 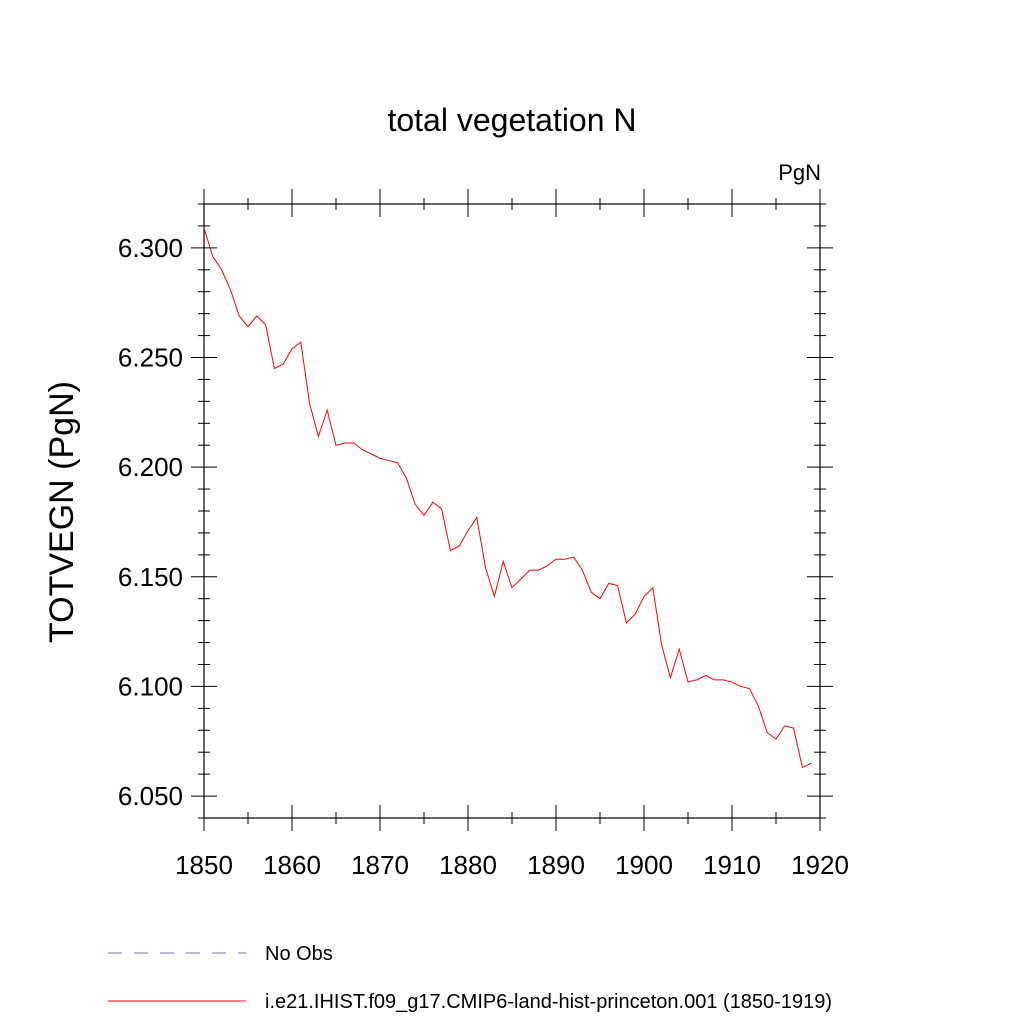 I want to click on x-tick-label: 1890, so click(x=556, y=865).